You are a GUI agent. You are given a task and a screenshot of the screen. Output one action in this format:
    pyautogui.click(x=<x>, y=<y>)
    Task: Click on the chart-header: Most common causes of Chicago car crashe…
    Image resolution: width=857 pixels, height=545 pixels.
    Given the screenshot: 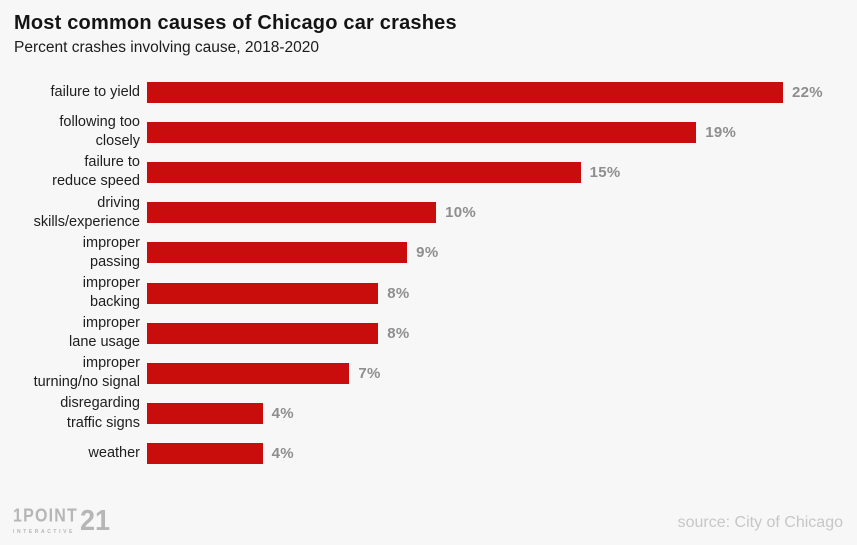 What is the action you would take?
    pyautogui.click(x=235, y=34)
    